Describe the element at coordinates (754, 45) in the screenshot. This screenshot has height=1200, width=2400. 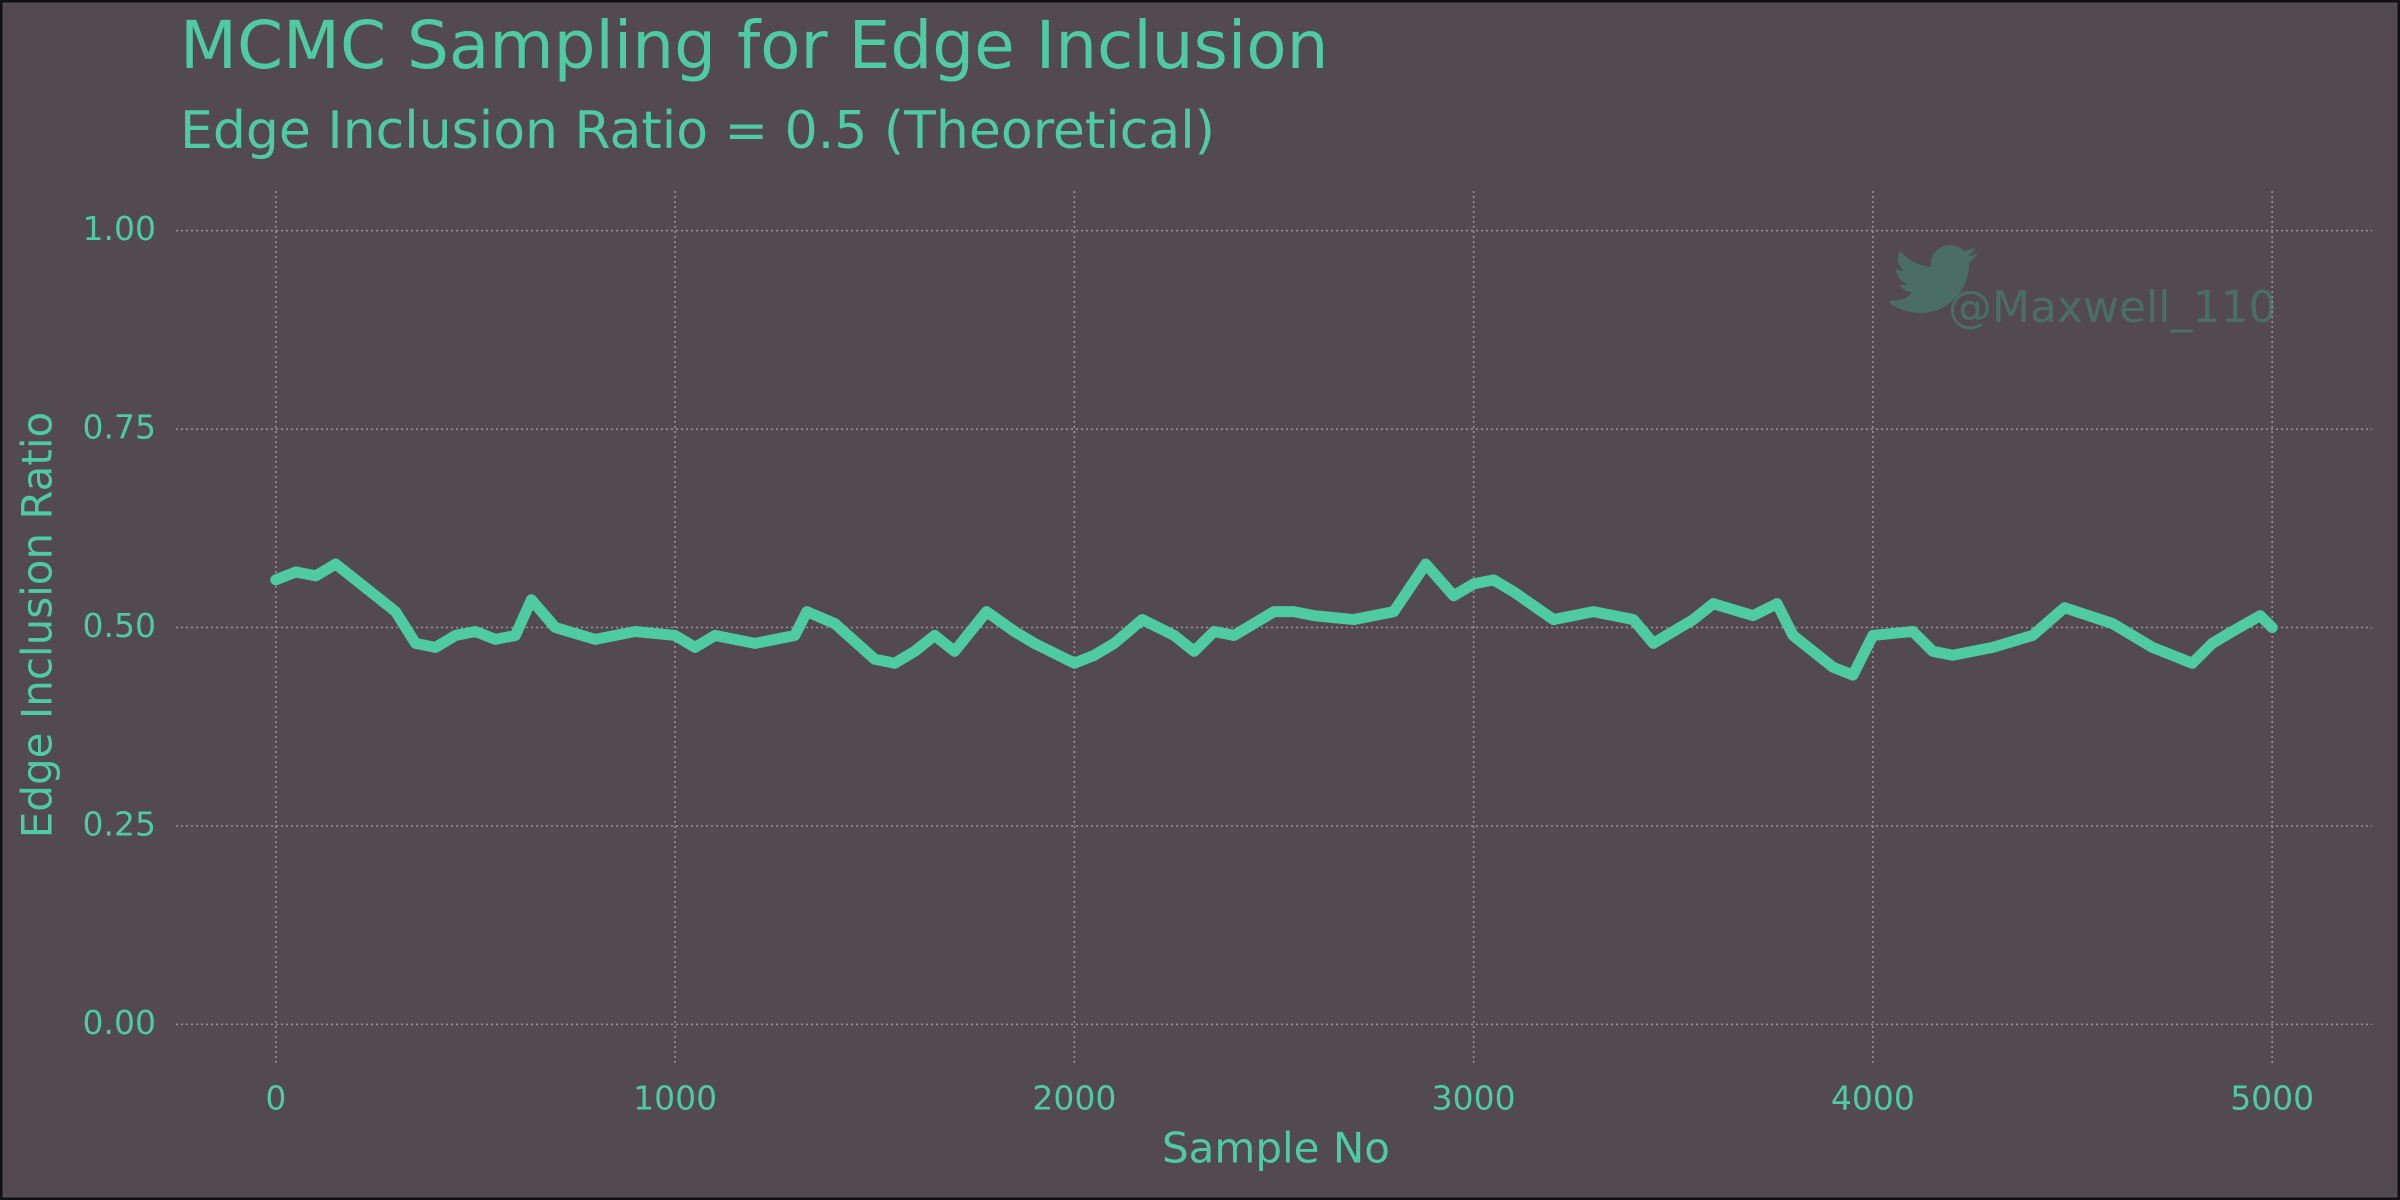
I see `chart-title: MCMC Sampling for Edge Inclusion` at that location.